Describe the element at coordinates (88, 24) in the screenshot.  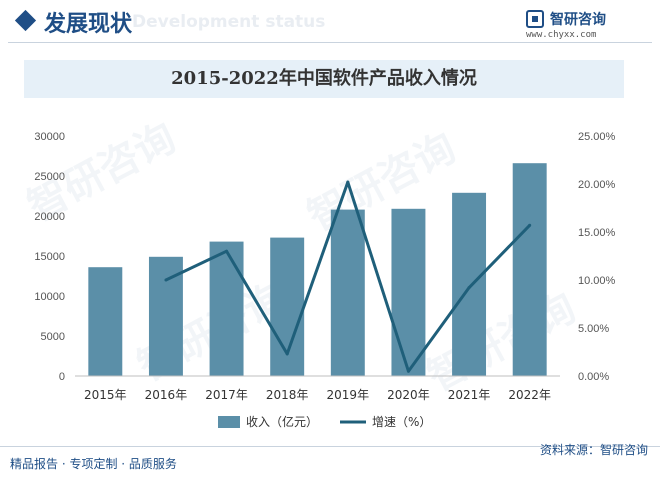
I see `section-title: 发展现状` at that location.